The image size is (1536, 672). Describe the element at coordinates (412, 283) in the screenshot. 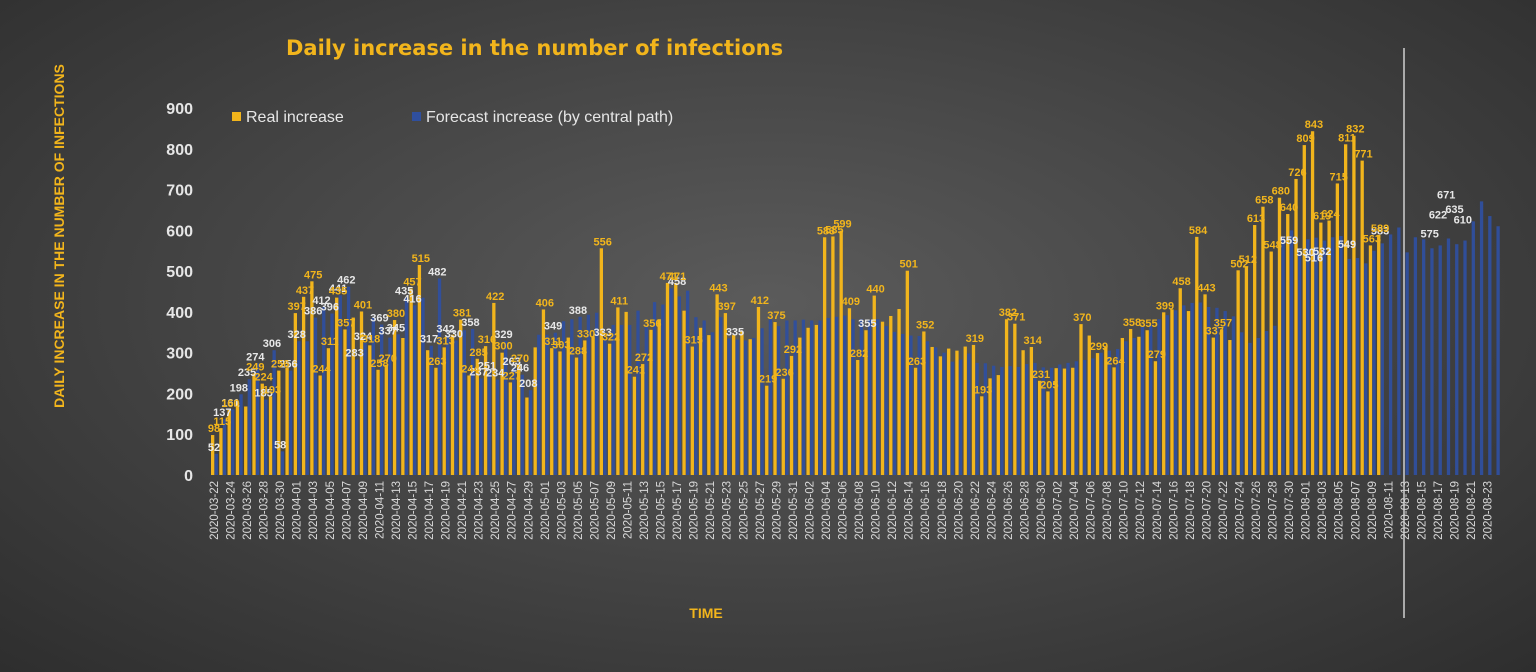

I see `real-data-label: 457` at that location.